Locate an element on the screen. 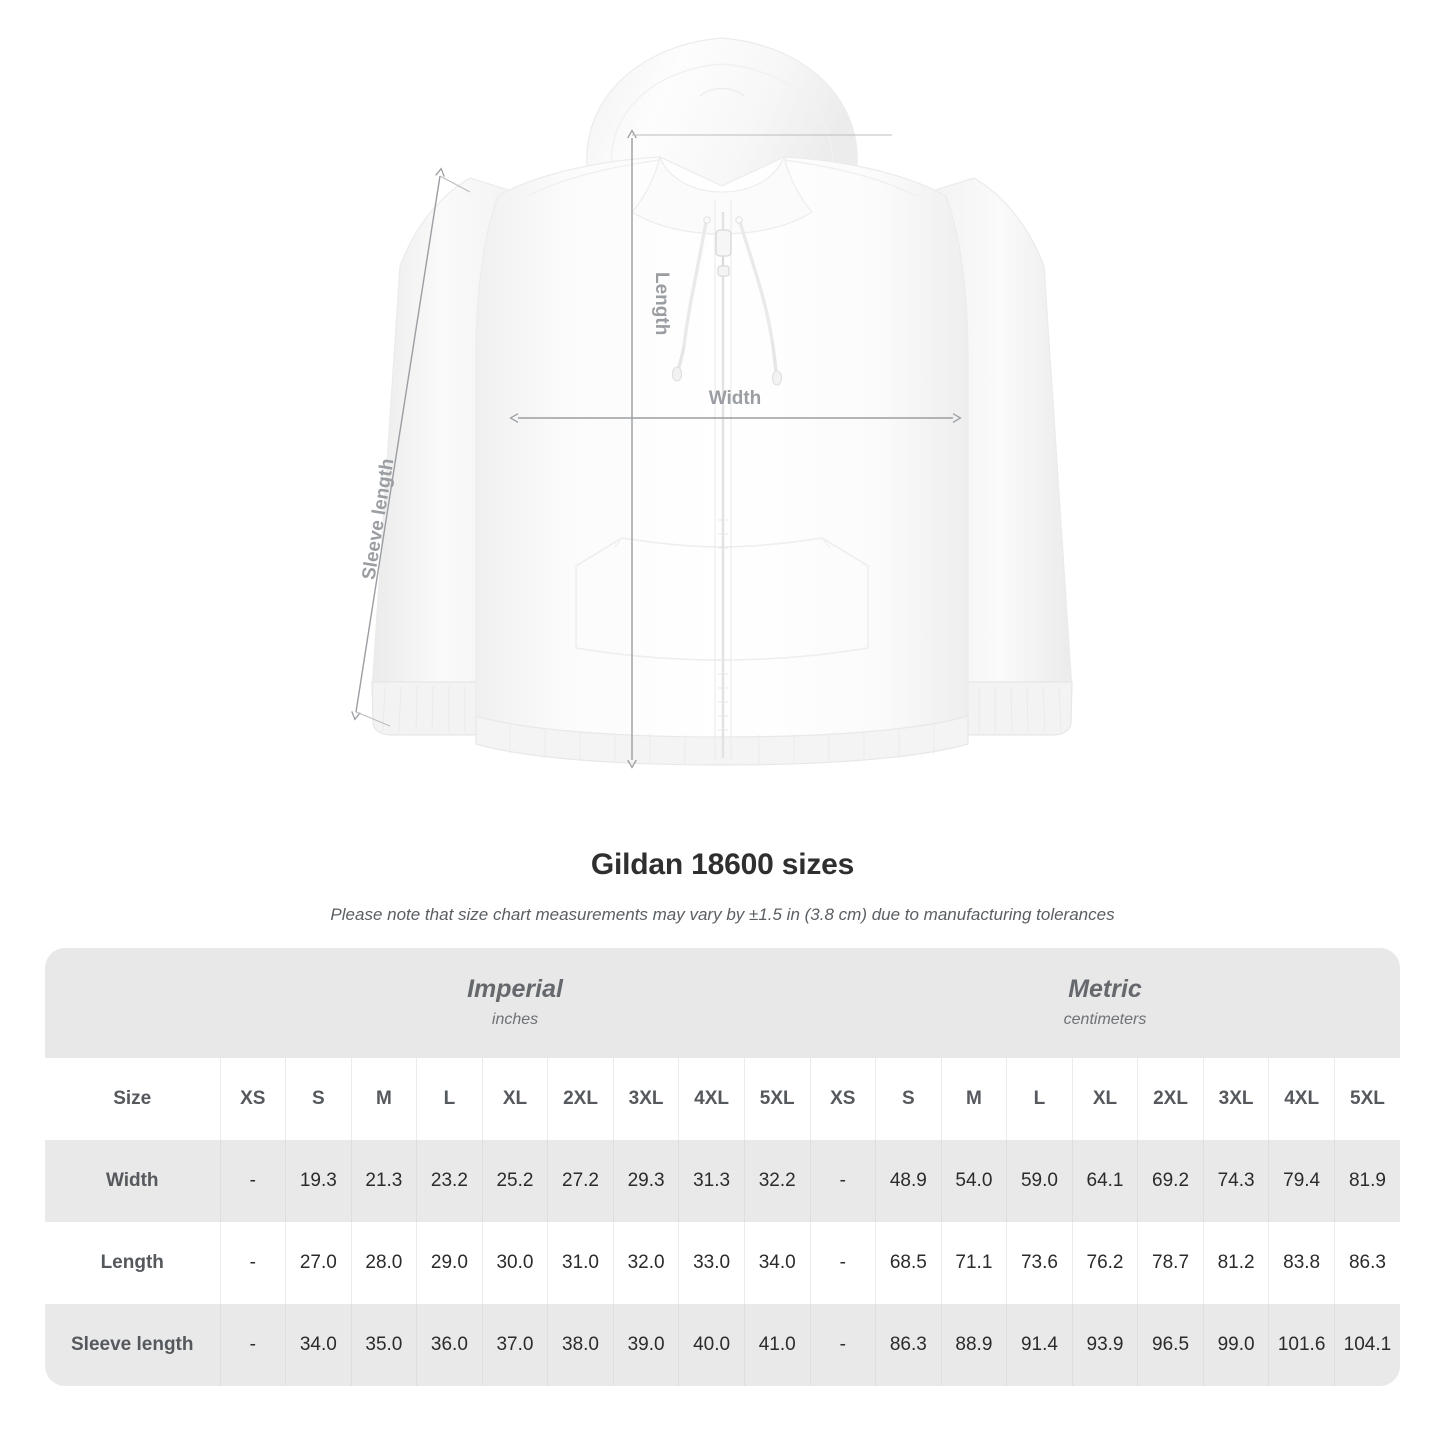 Image resolution: width=1445 pixels, height=1445 pixels. unit-header-spacer is located at coordinates (132, 1003).